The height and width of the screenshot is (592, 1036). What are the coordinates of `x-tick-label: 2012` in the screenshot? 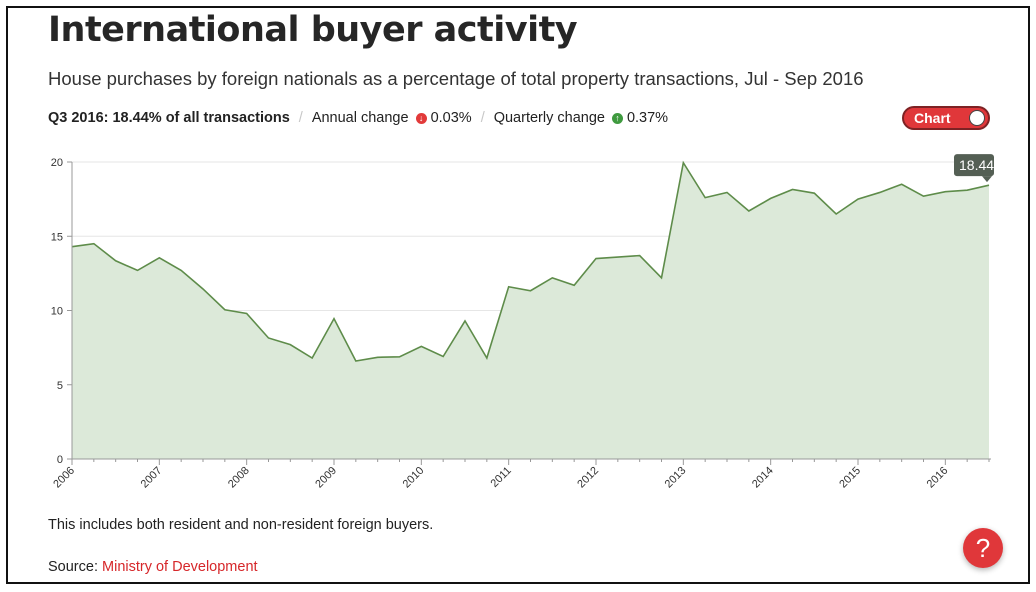 It's located at (588, 478).